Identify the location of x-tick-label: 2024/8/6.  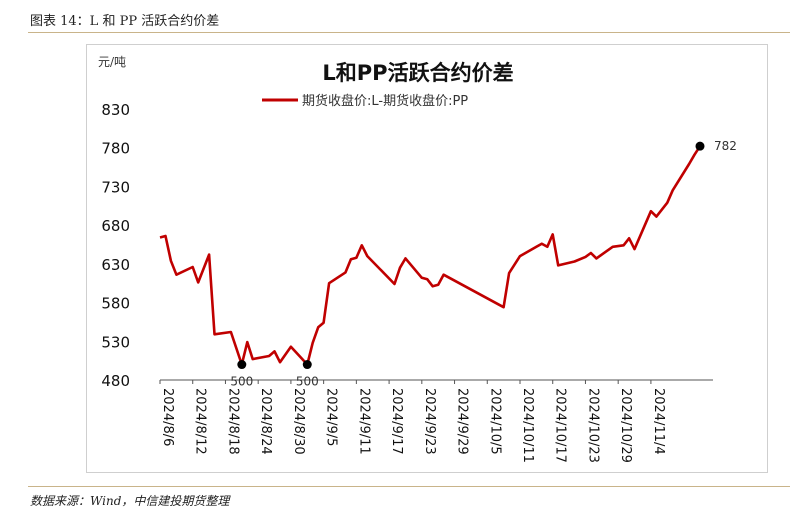
(167, 417).